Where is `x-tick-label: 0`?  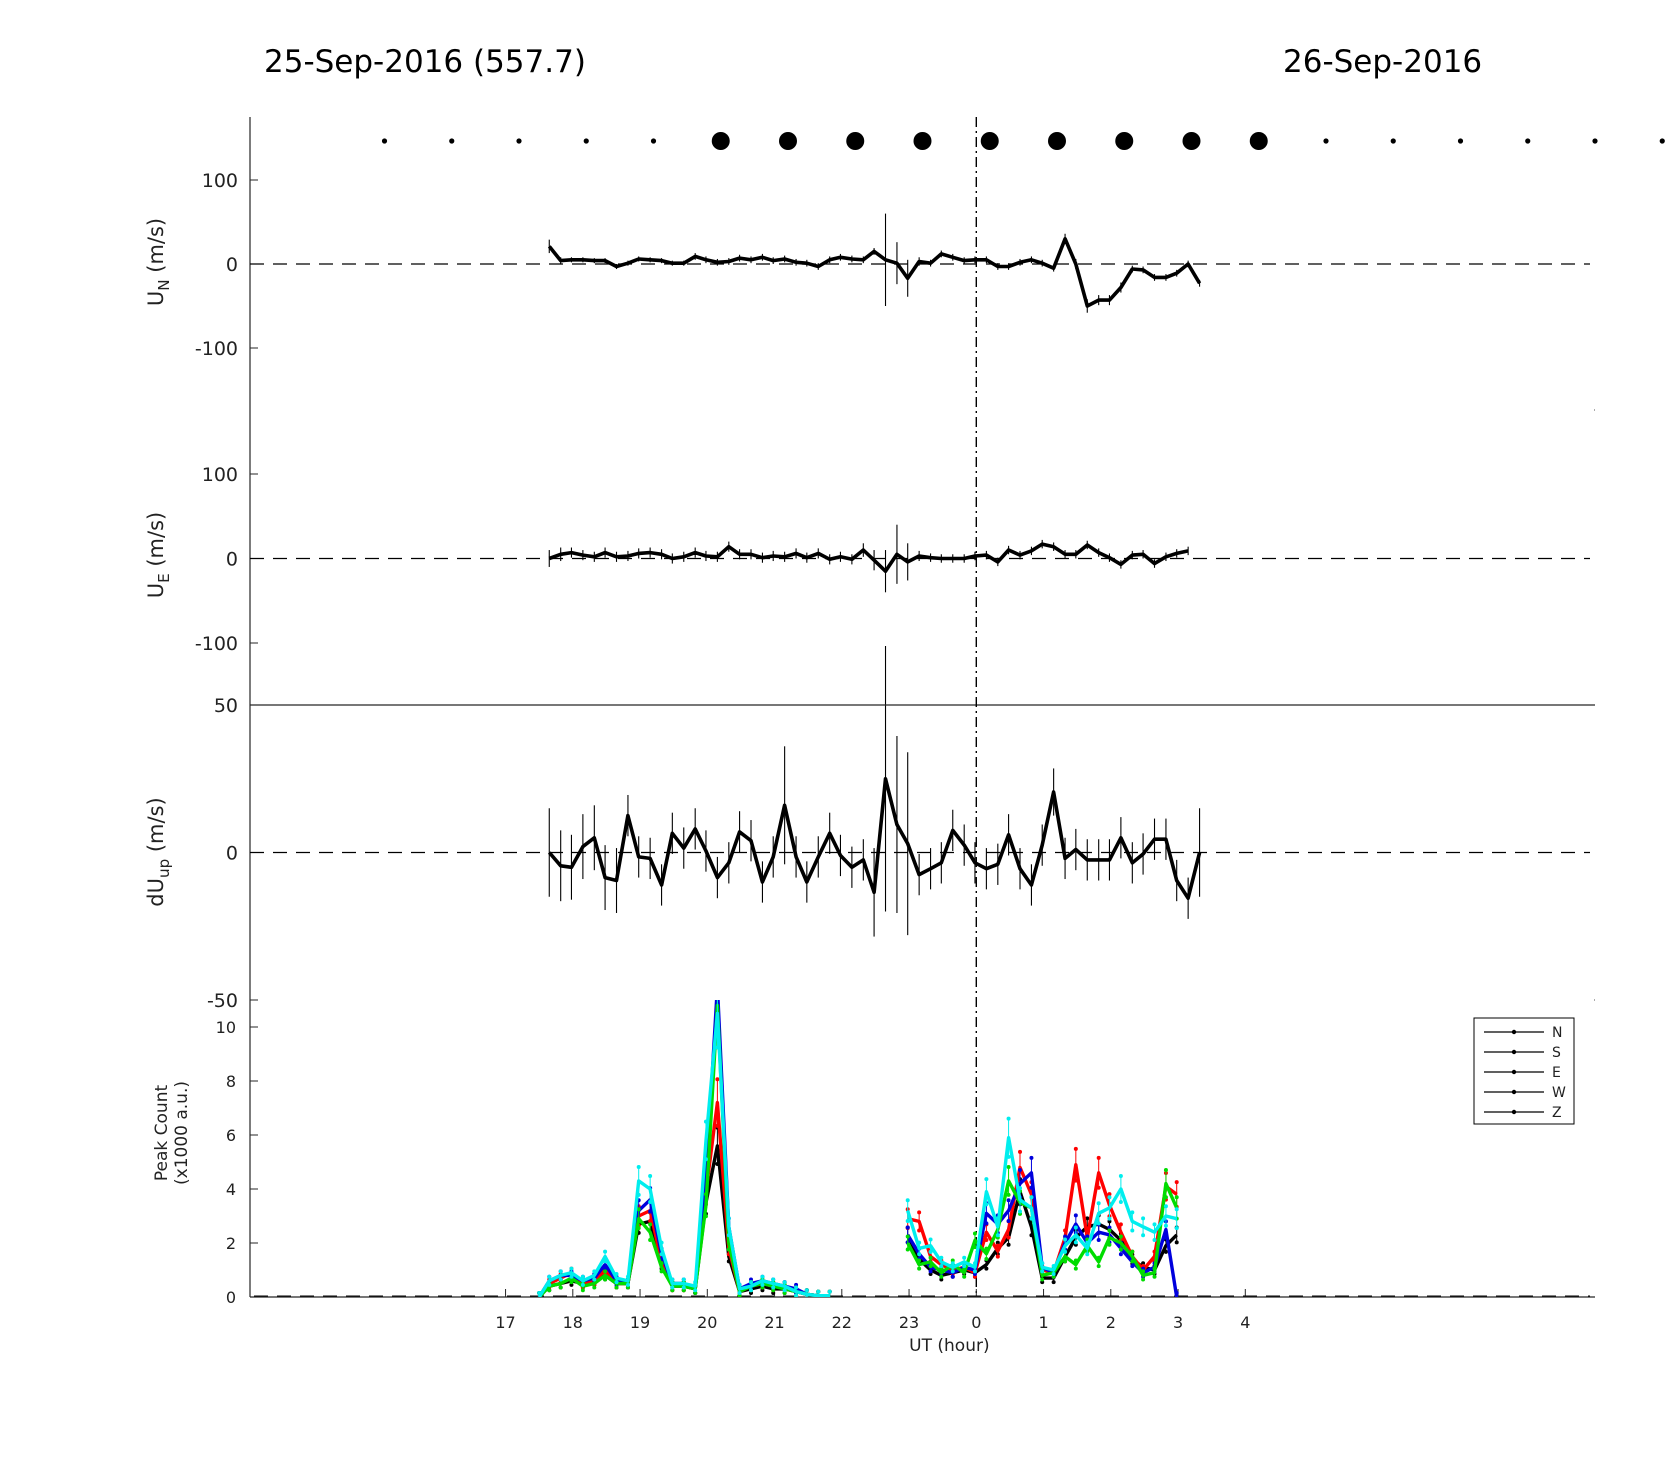 x-tick-label: 0 is located at coordinates (976, 1322).